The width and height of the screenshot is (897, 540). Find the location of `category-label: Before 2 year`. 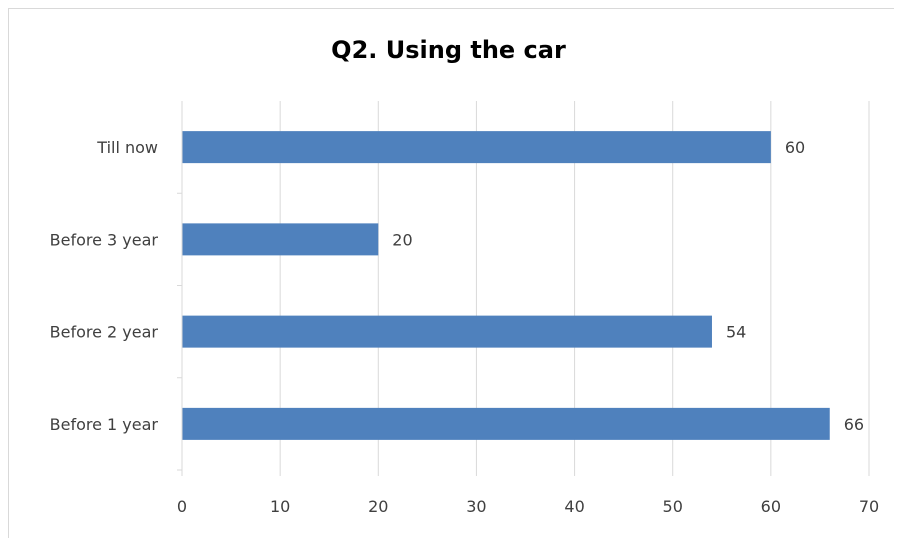

category-label: Before 2 year is located at coordinates (104, 332).